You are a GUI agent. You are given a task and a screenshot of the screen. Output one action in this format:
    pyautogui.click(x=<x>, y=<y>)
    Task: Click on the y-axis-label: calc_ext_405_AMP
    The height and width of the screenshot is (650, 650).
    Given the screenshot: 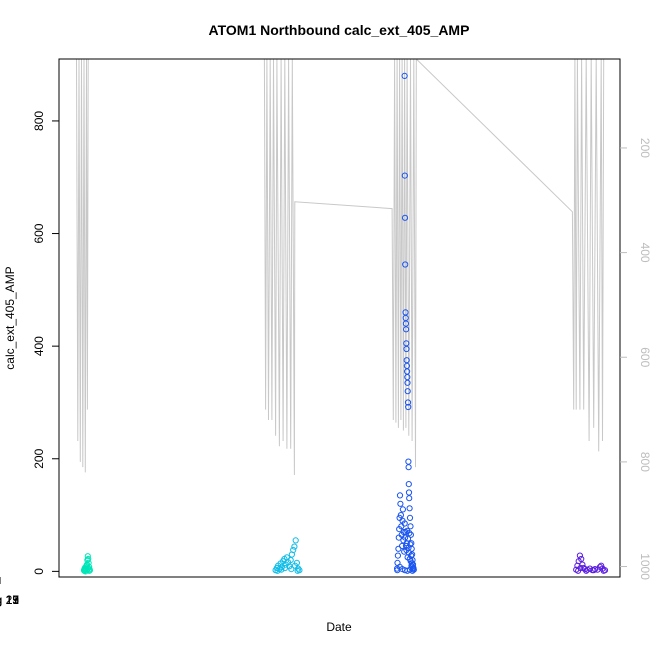 What is the action you would take?
    pyautogui.click(x=10, y=317)
    